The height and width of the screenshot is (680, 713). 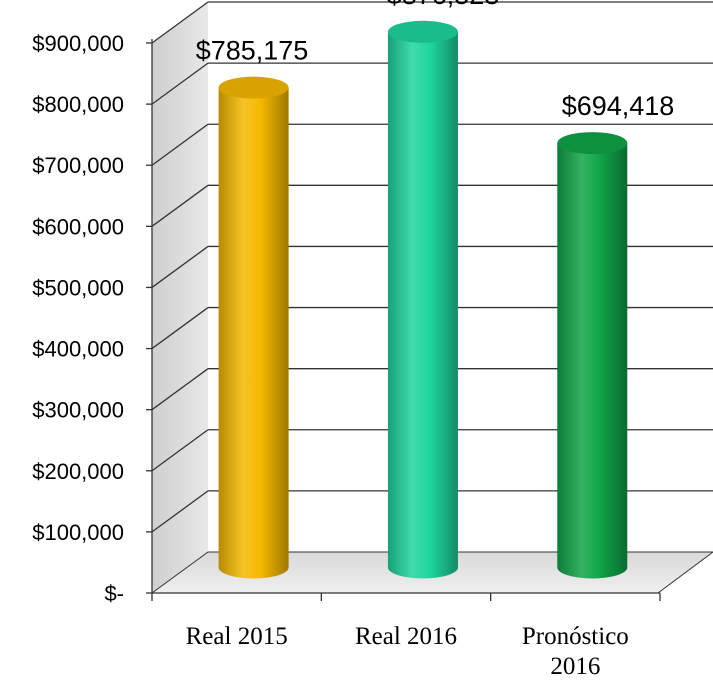 I want to click on y-tick-label: $700,000, so click(x=78, y=165).